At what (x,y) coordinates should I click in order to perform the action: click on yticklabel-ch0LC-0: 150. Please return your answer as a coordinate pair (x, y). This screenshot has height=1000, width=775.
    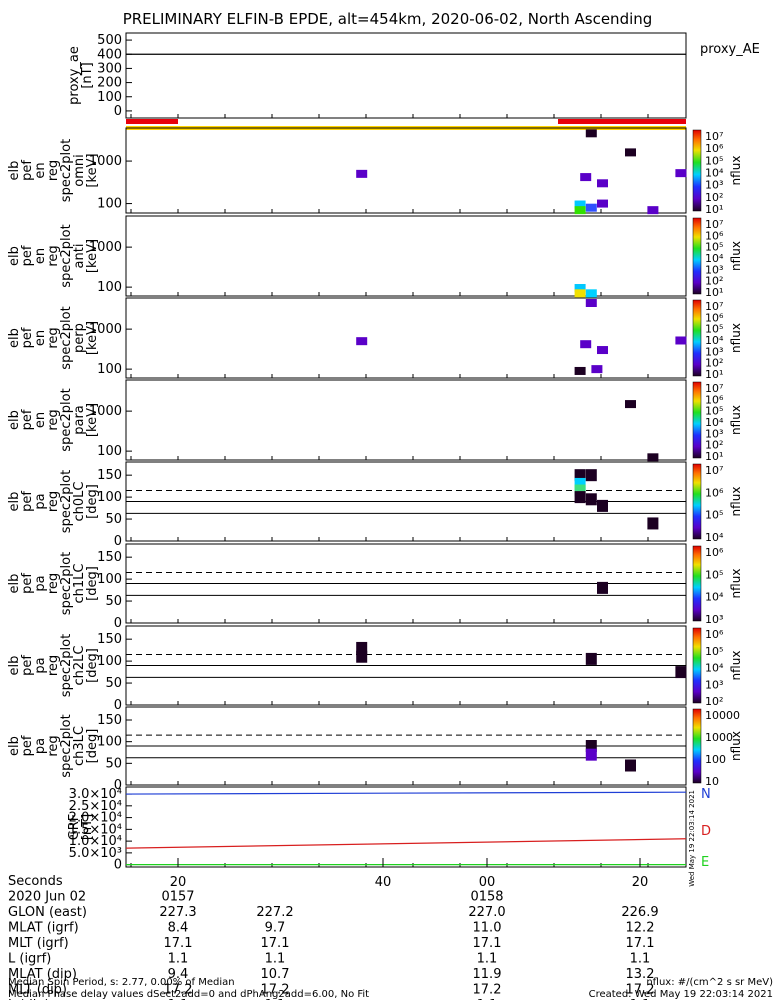
    Looking at the image, I should click on (109, 475).